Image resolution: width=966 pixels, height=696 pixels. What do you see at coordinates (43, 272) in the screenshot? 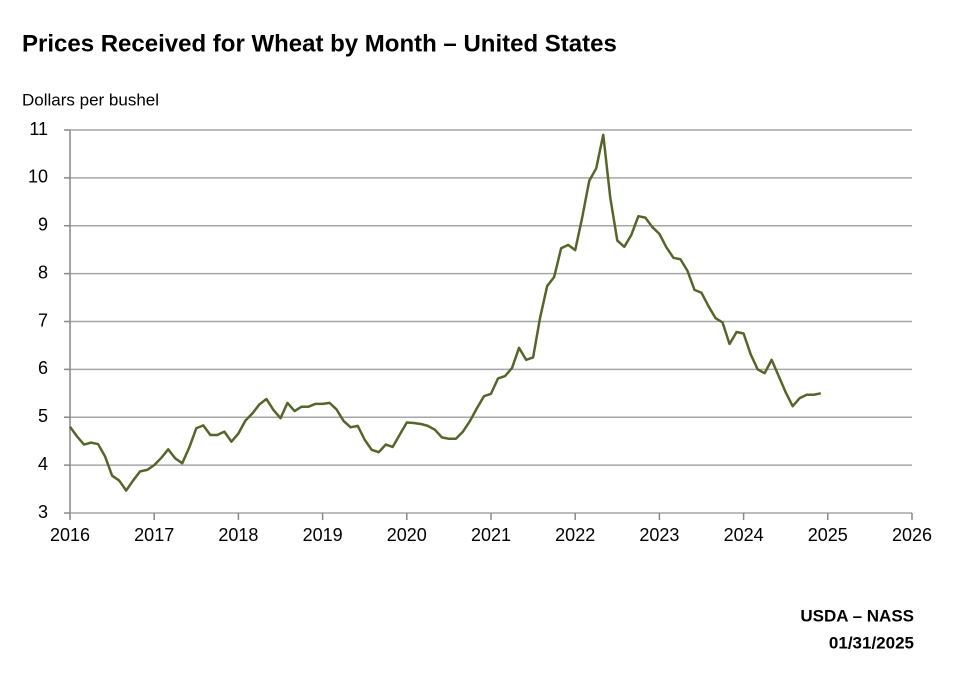
I see `y-tick-label: 8` at bounding box center [43, 272].